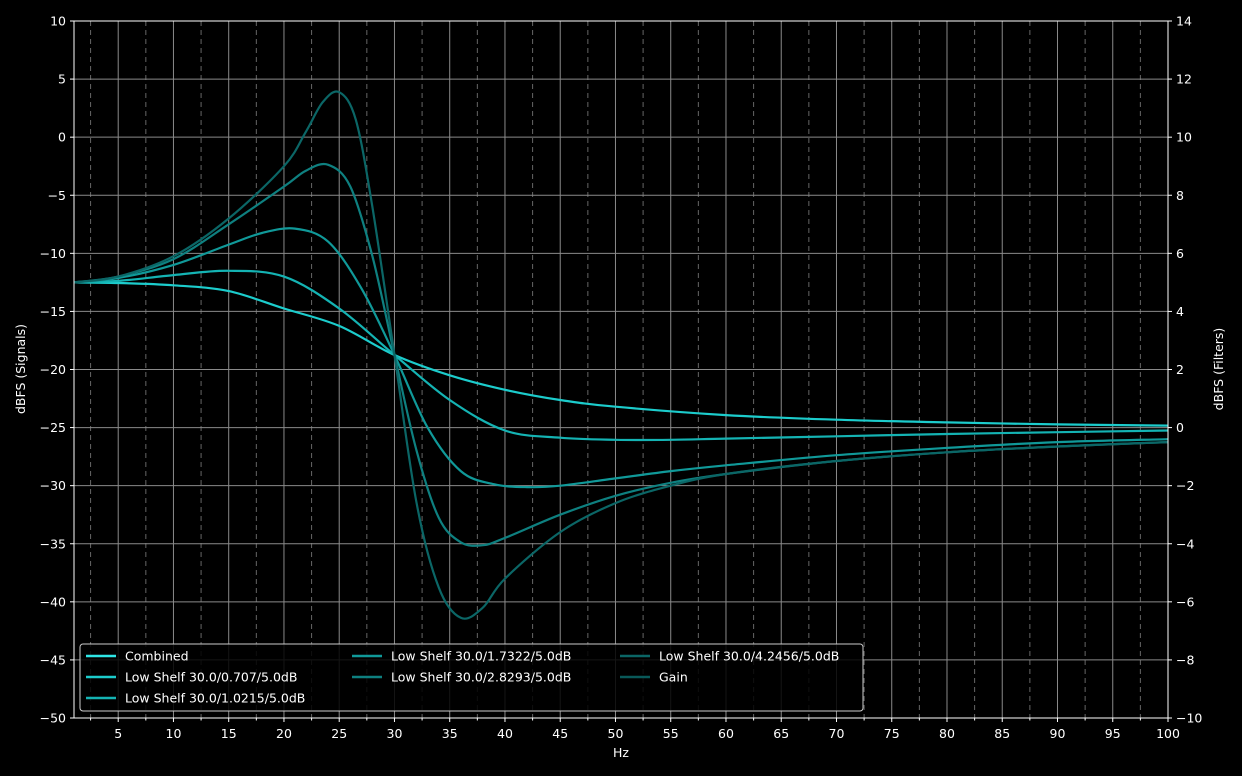 The width and height of the screenshot is (1242, 776). I want to click on y-axis-left: 10 5 0 −5 −10 −15 −20 −25 −30 −35 −40 −45 −50, so click(57, 370).